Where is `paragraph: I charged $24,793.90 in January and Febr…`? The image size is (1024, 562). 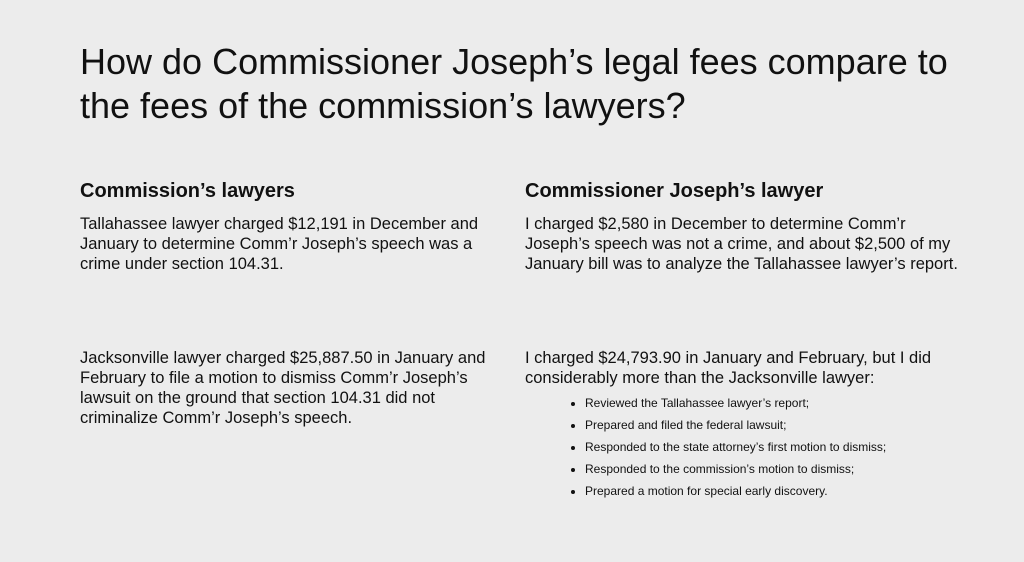 paragraph: I charged $24,793.90 in January and Febr… is located at coordinates (728, 368).